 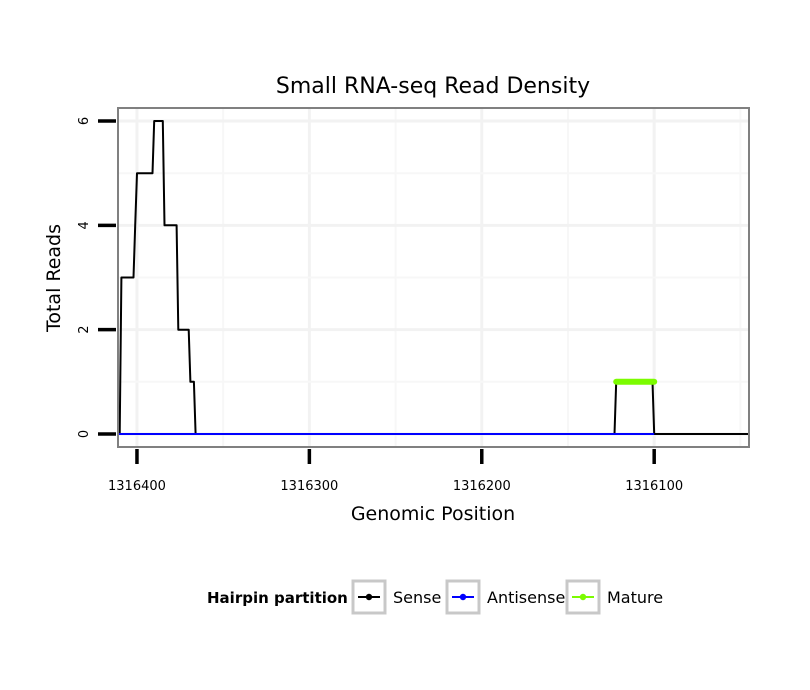 I want to click on legend-label-sense: Sense, so click(x=417, y=597).